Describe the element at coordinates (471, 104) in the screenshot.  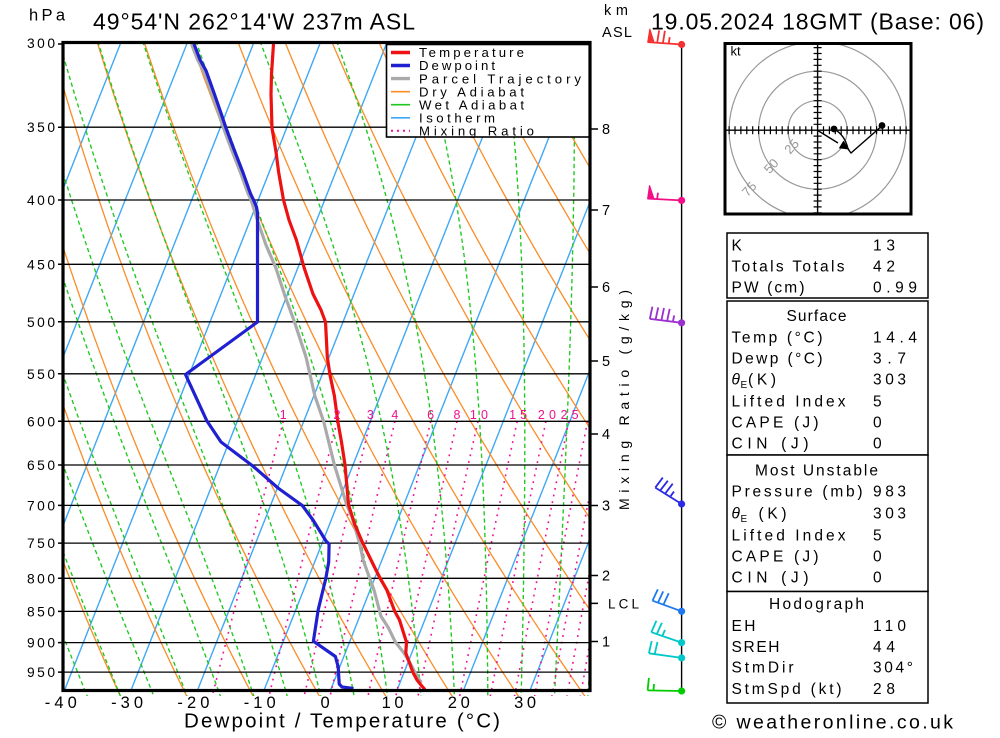
I see `svg-text: Wet Adiabat` at that location.